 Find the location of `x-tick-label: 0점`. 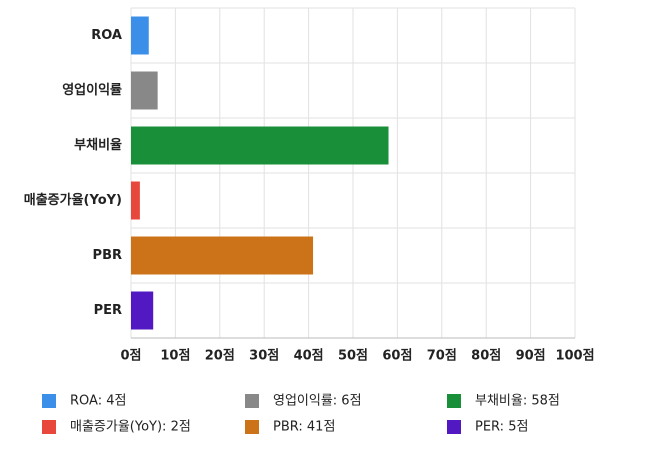

x-tick-label: 0점 is located at coordinates (130, 356).